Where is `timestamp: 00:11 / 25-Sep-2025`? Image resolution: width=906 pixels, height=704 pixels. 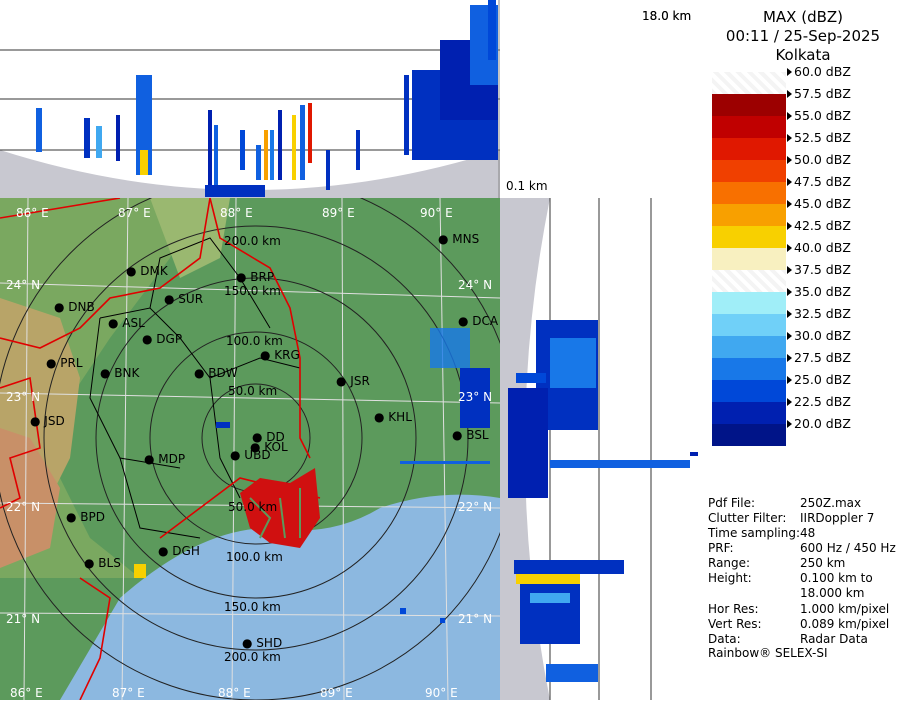
timestamp: 00:11 / 25-Sep-2025 is located at coordinates (803, 36).